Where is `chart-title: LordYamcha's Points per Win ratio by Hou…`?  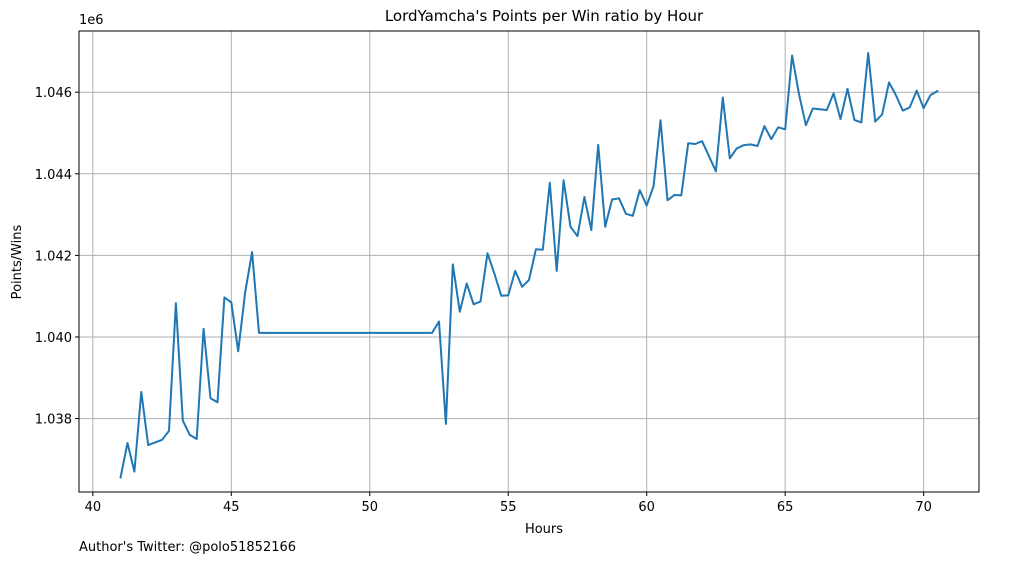 chart-title: LordYamcha's Points per Win ratio by Hou… is located at coordinates (544, 16).